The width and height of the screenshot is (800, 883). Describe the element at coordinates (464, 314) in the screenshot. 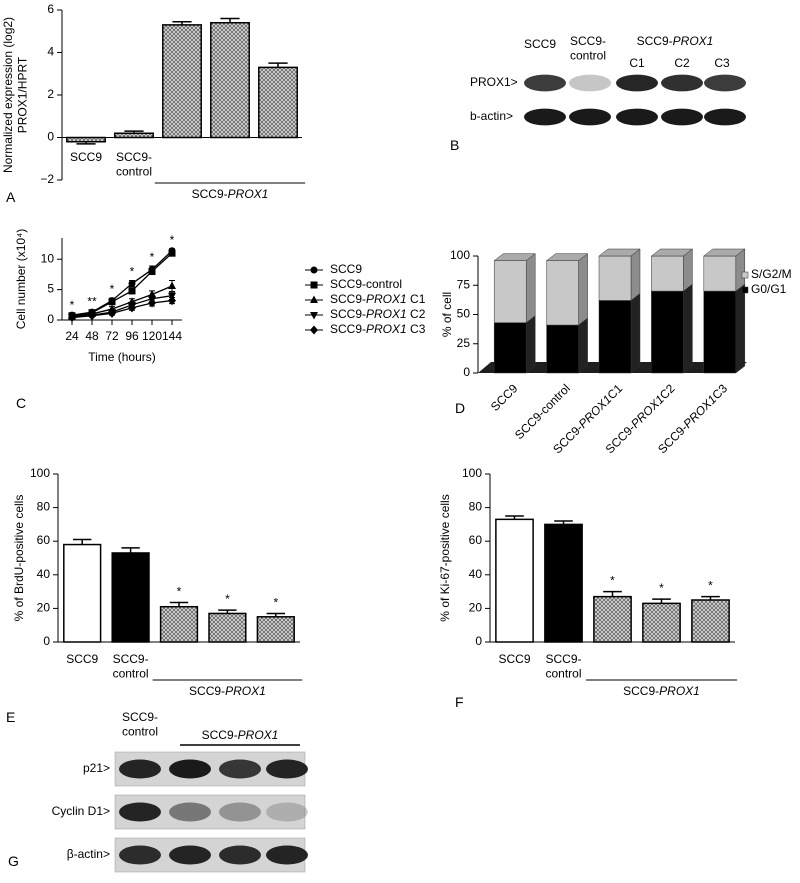

I see `y-tick-label: 50` at that location.